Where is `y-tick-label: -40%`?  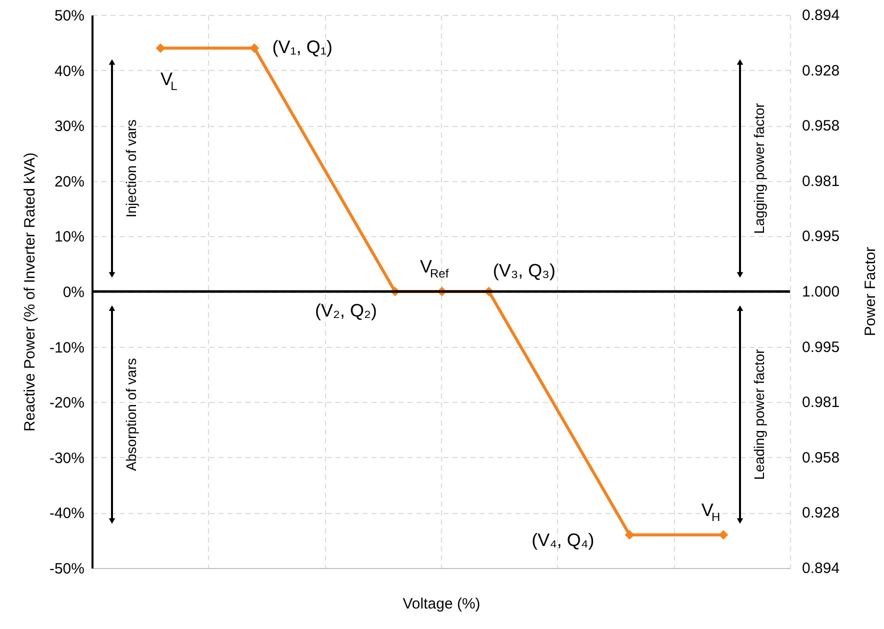 y-tick-label: -40% is located at coordinates (66, 513).